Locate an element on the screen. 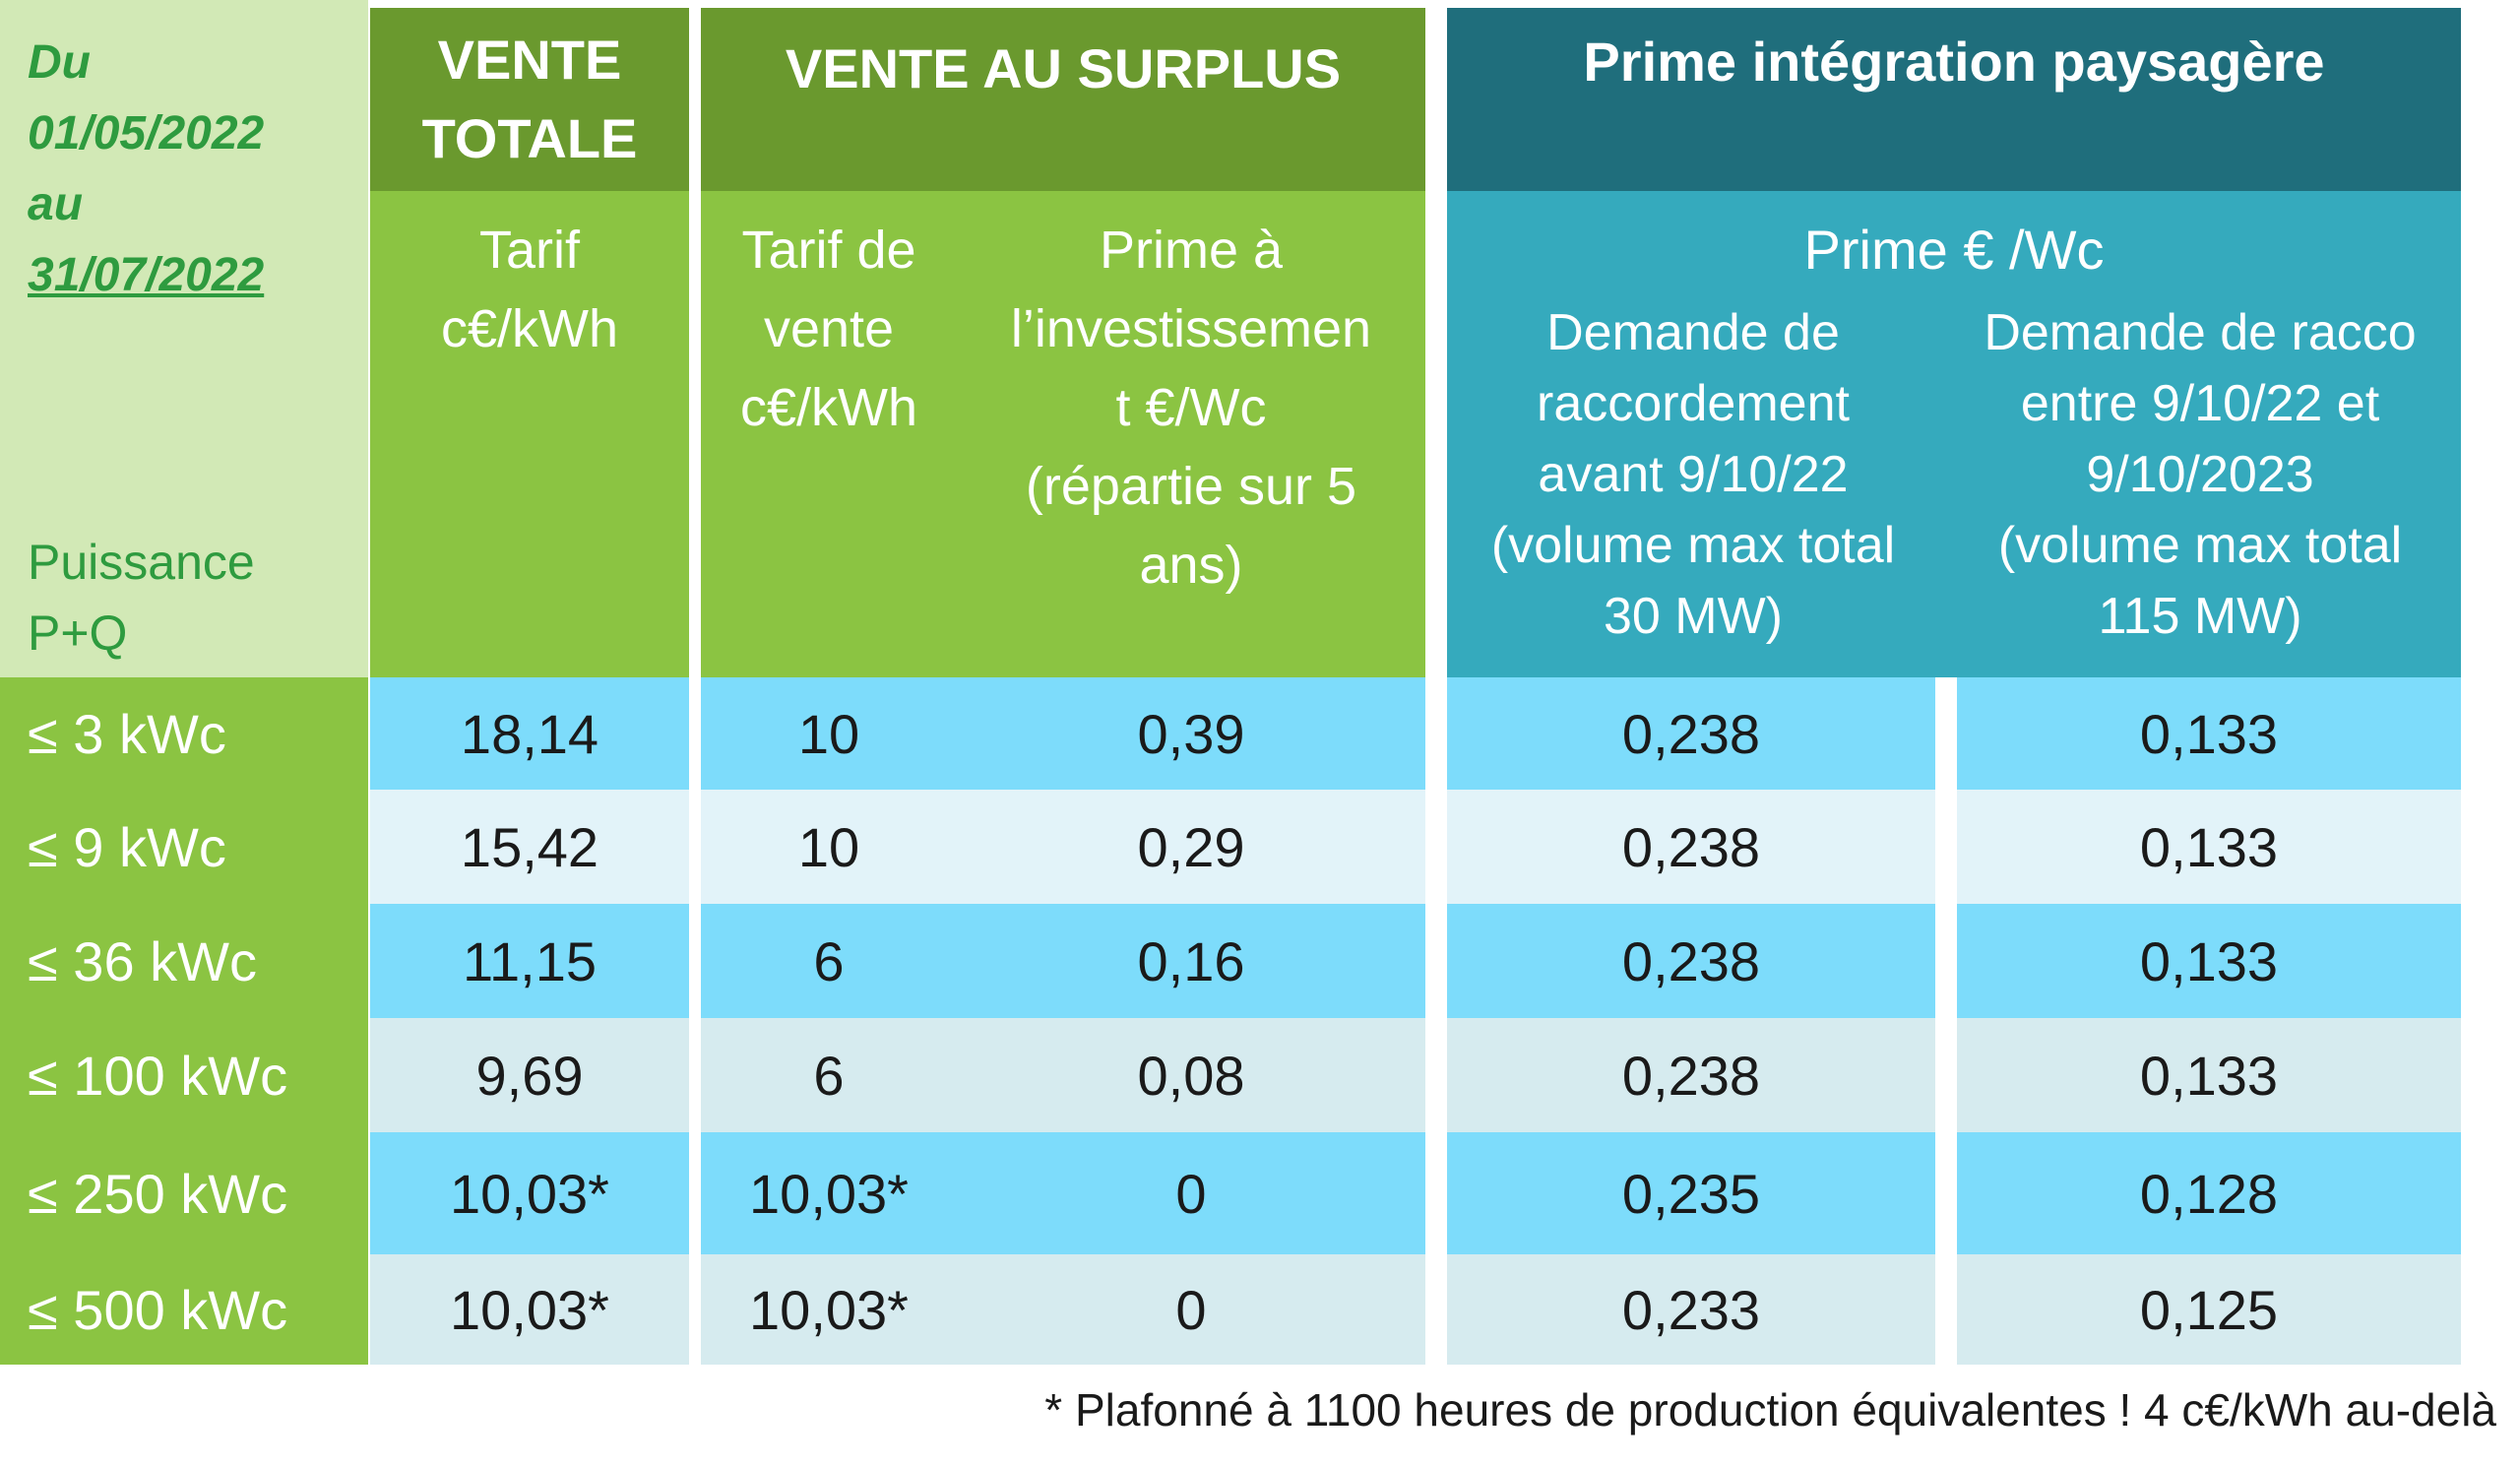 This screenshot has height=1467, width=2520. period-range: Du 01/05/2022 au 31/07/2022 is located at coordinates (132, 155).